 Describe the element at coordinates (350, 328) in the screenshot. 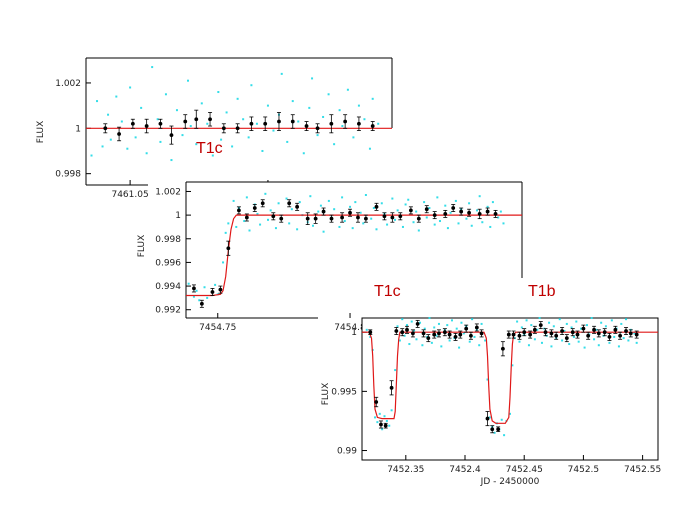

I see `panel-middle-xtick-label: 7454.8` at that location.